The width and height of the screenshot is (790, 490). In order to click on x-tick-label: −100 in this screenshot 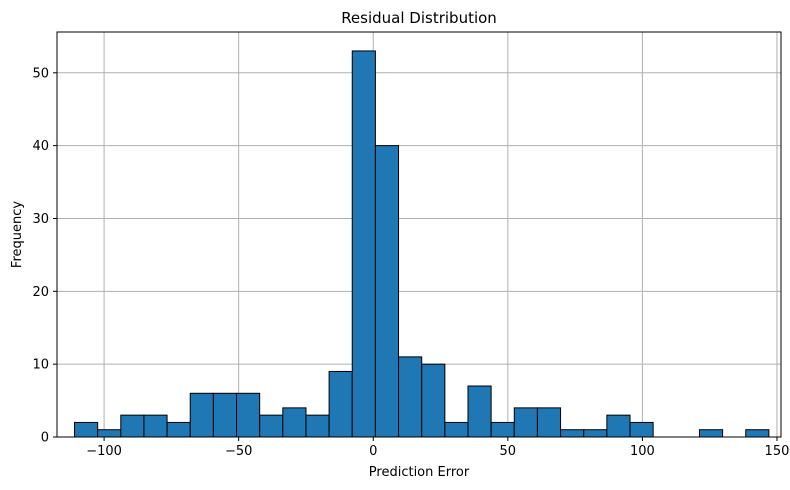, I will do `click(104, 451)`.